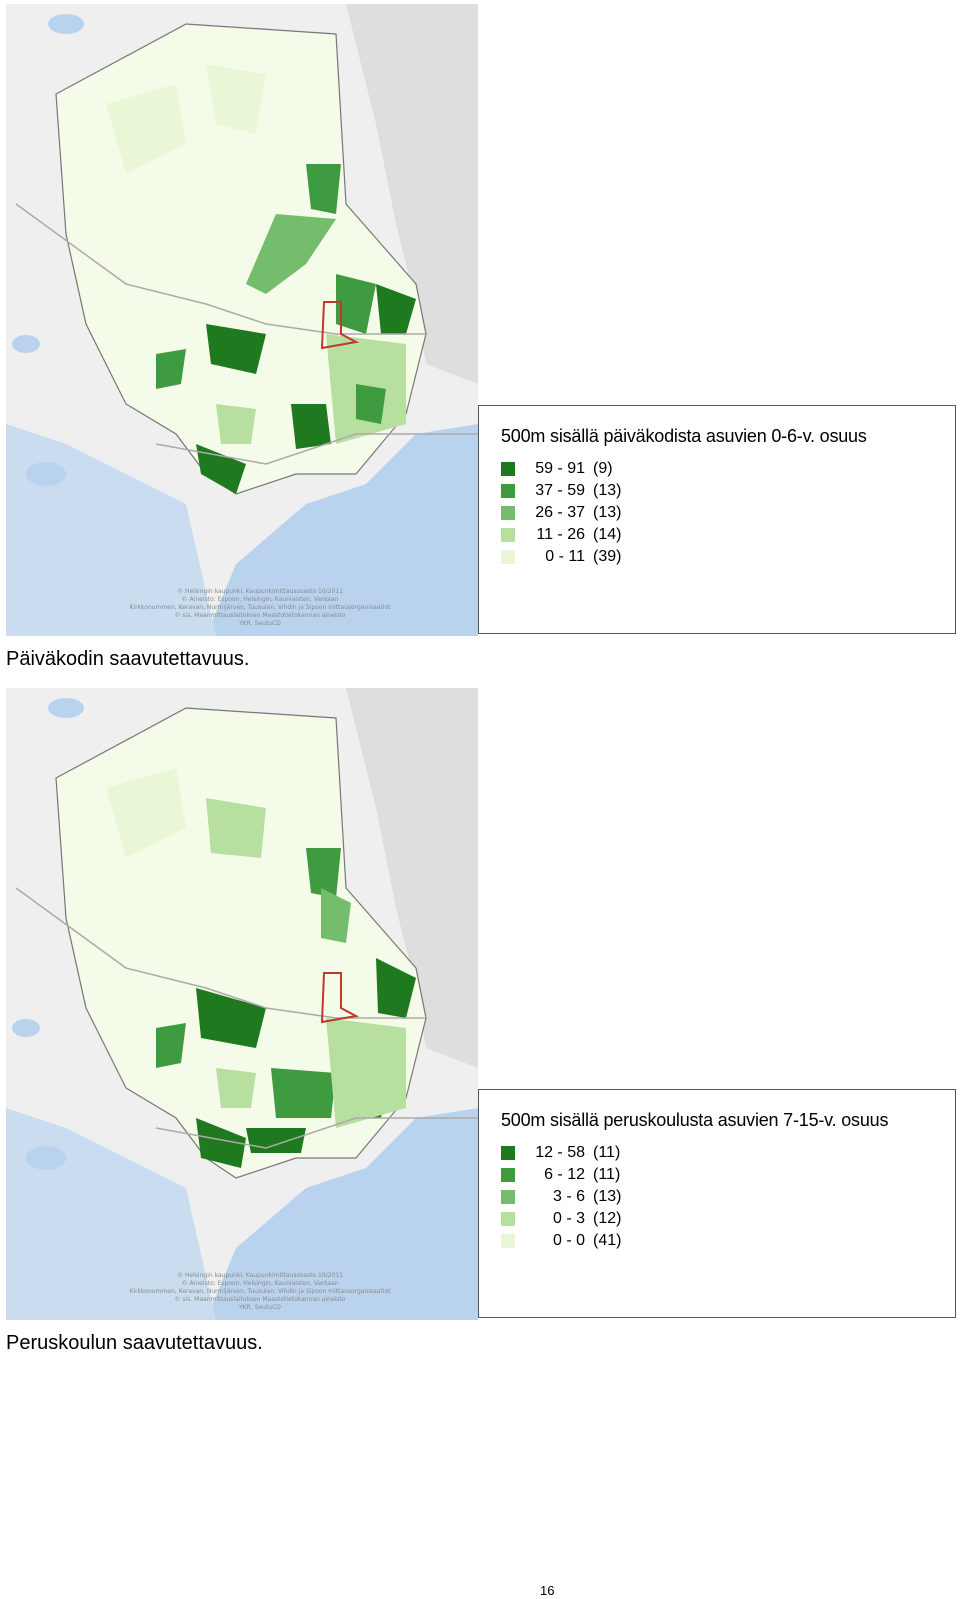 This screenshot has height=1599, width=960. What do you see at coordinates (607, 1240) in the screenshot?
I see `legend-count: (41)` at bounding box center [607, 1240].